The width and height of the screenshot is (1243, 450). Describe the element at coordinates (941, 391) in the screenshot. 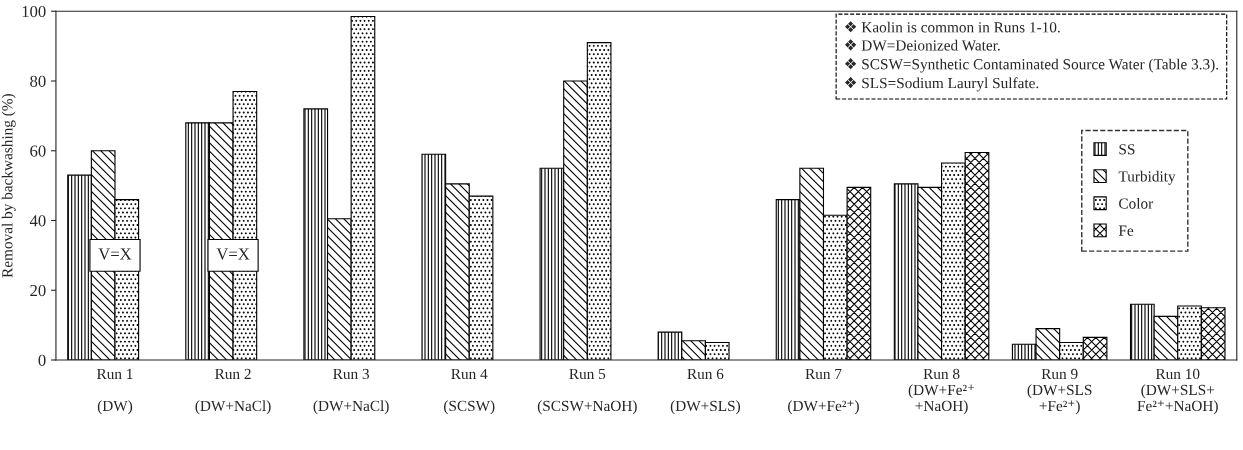

I see `x-tick-label: Run 8 (DW+Fe²⁺ +NaOH)` at that location.